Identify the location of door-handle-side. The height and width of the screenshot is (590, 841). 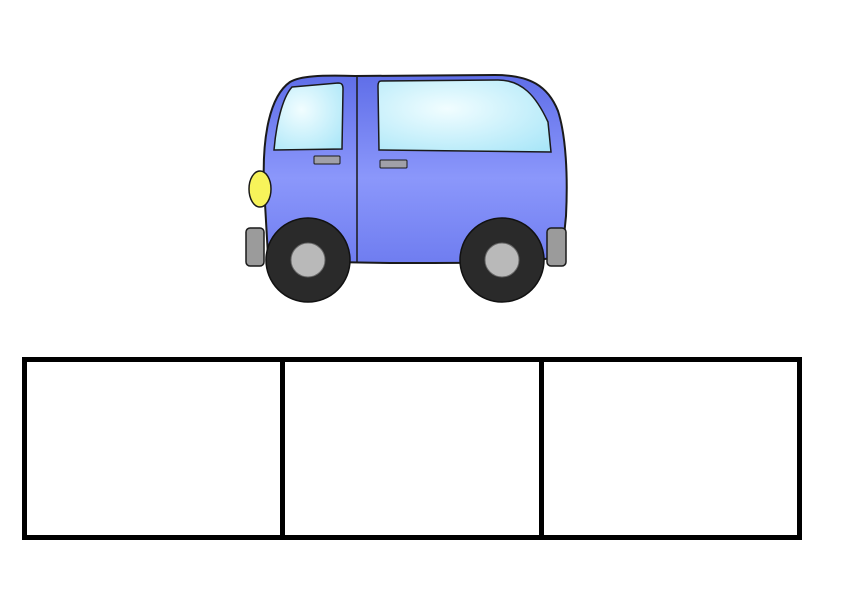
(393, 164).